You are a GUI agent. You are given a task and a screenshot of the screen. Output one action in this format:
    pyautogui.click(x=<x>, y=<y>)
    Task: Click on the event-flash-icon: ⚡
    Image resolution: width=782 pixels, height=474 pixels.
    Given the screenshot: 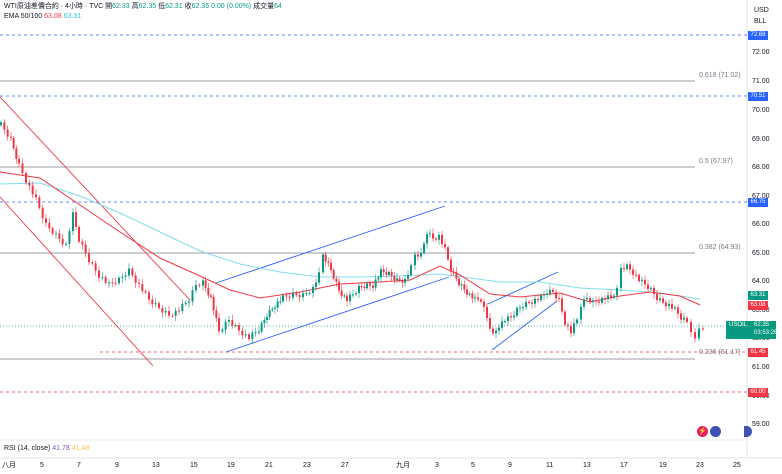 What is the action you would take?
    pyautogui.click(x=702, y=431)
    